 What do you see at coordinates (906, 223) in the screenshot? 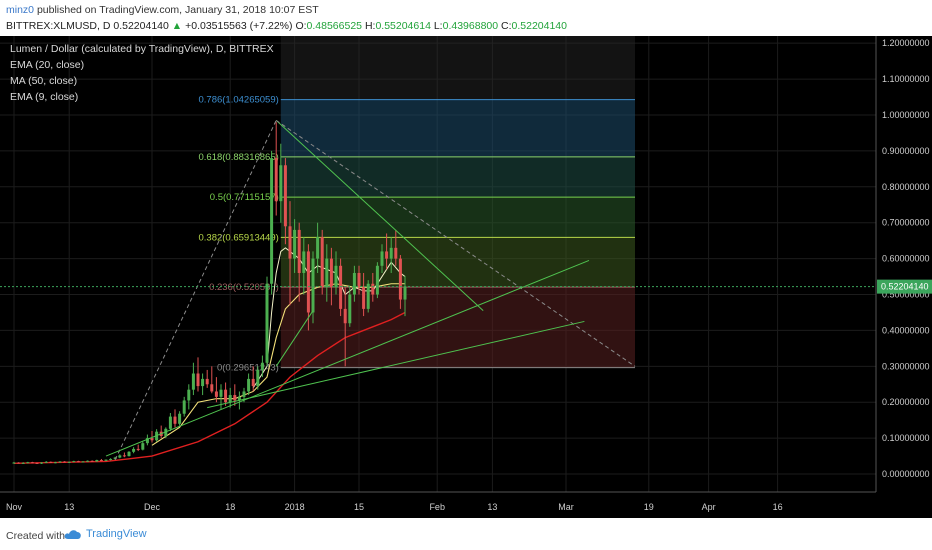
I see `y-tick-label: 0.70000000` at bounding box center [906, 223].